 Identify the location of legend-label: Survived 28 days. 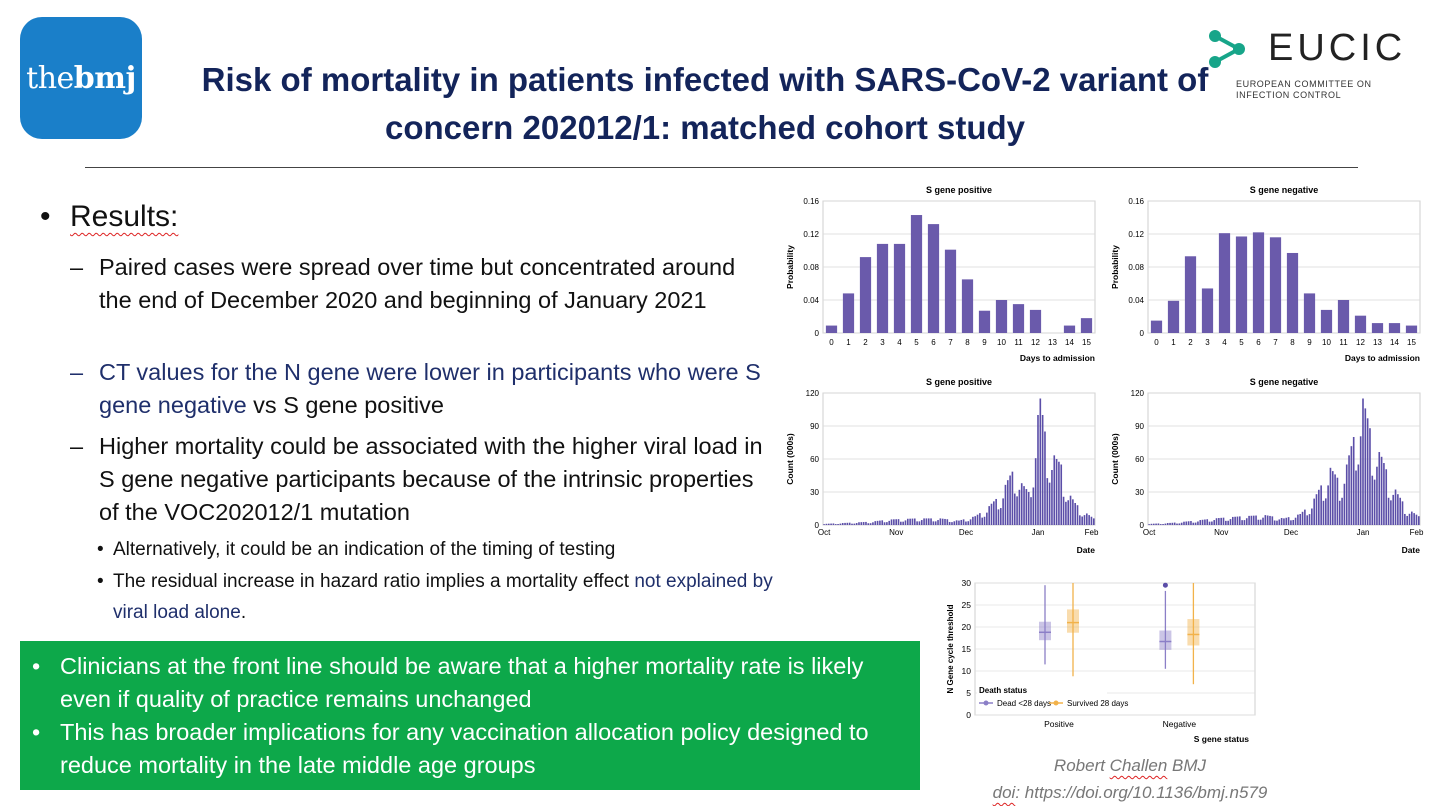
(1097, 703).